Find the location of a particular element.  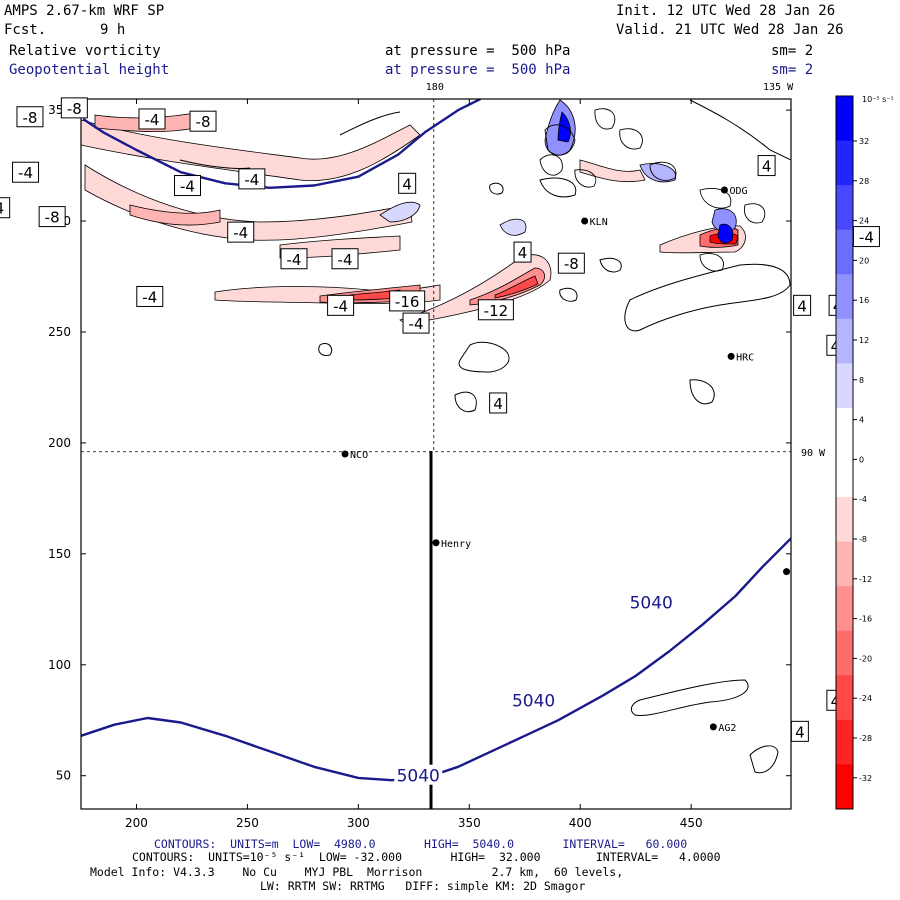

station-name: AG2 is located at coordinates (727, 728).